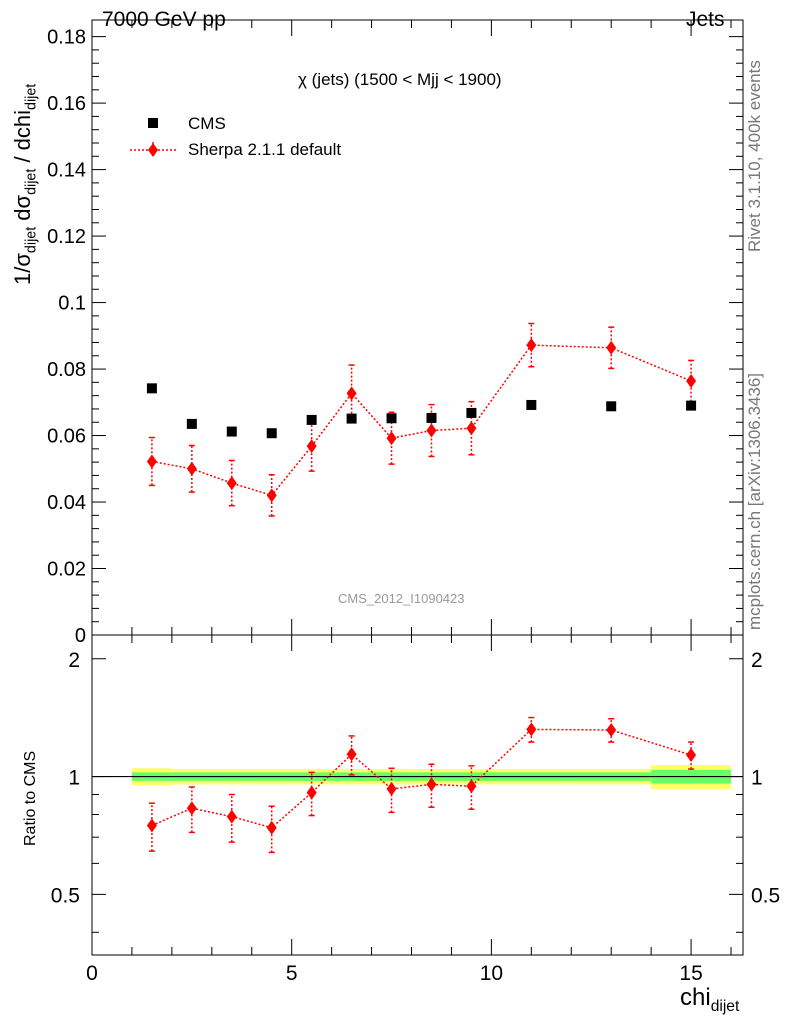 Image resolution: width=786 pixels, height=1024 pixels. Describe the element at coordinates (153, 123) in the screenshot. I see `legend-data-marker` at that location.